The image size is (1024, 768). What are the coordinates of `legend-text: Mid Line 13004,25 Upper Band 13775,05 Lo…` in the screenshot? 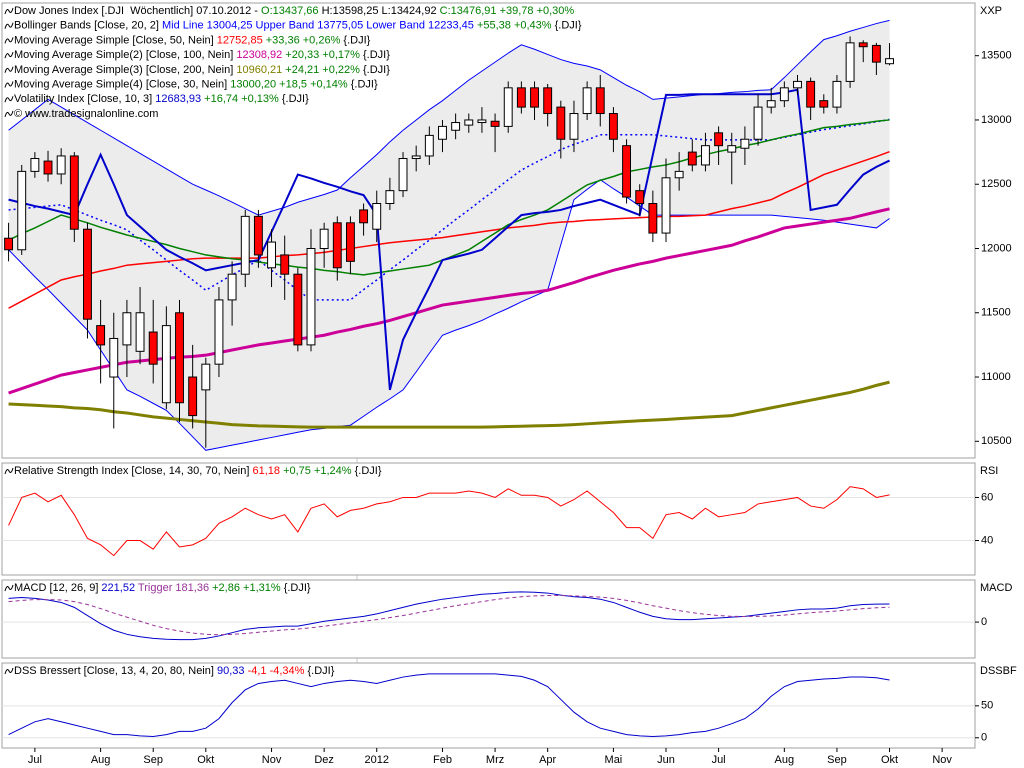 It's located at (316, 26).